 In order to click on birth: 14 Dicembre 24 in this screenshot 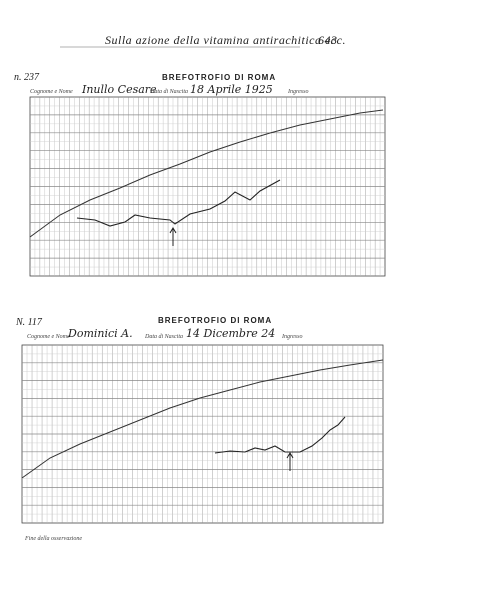, I will do `click(231, 333)`.